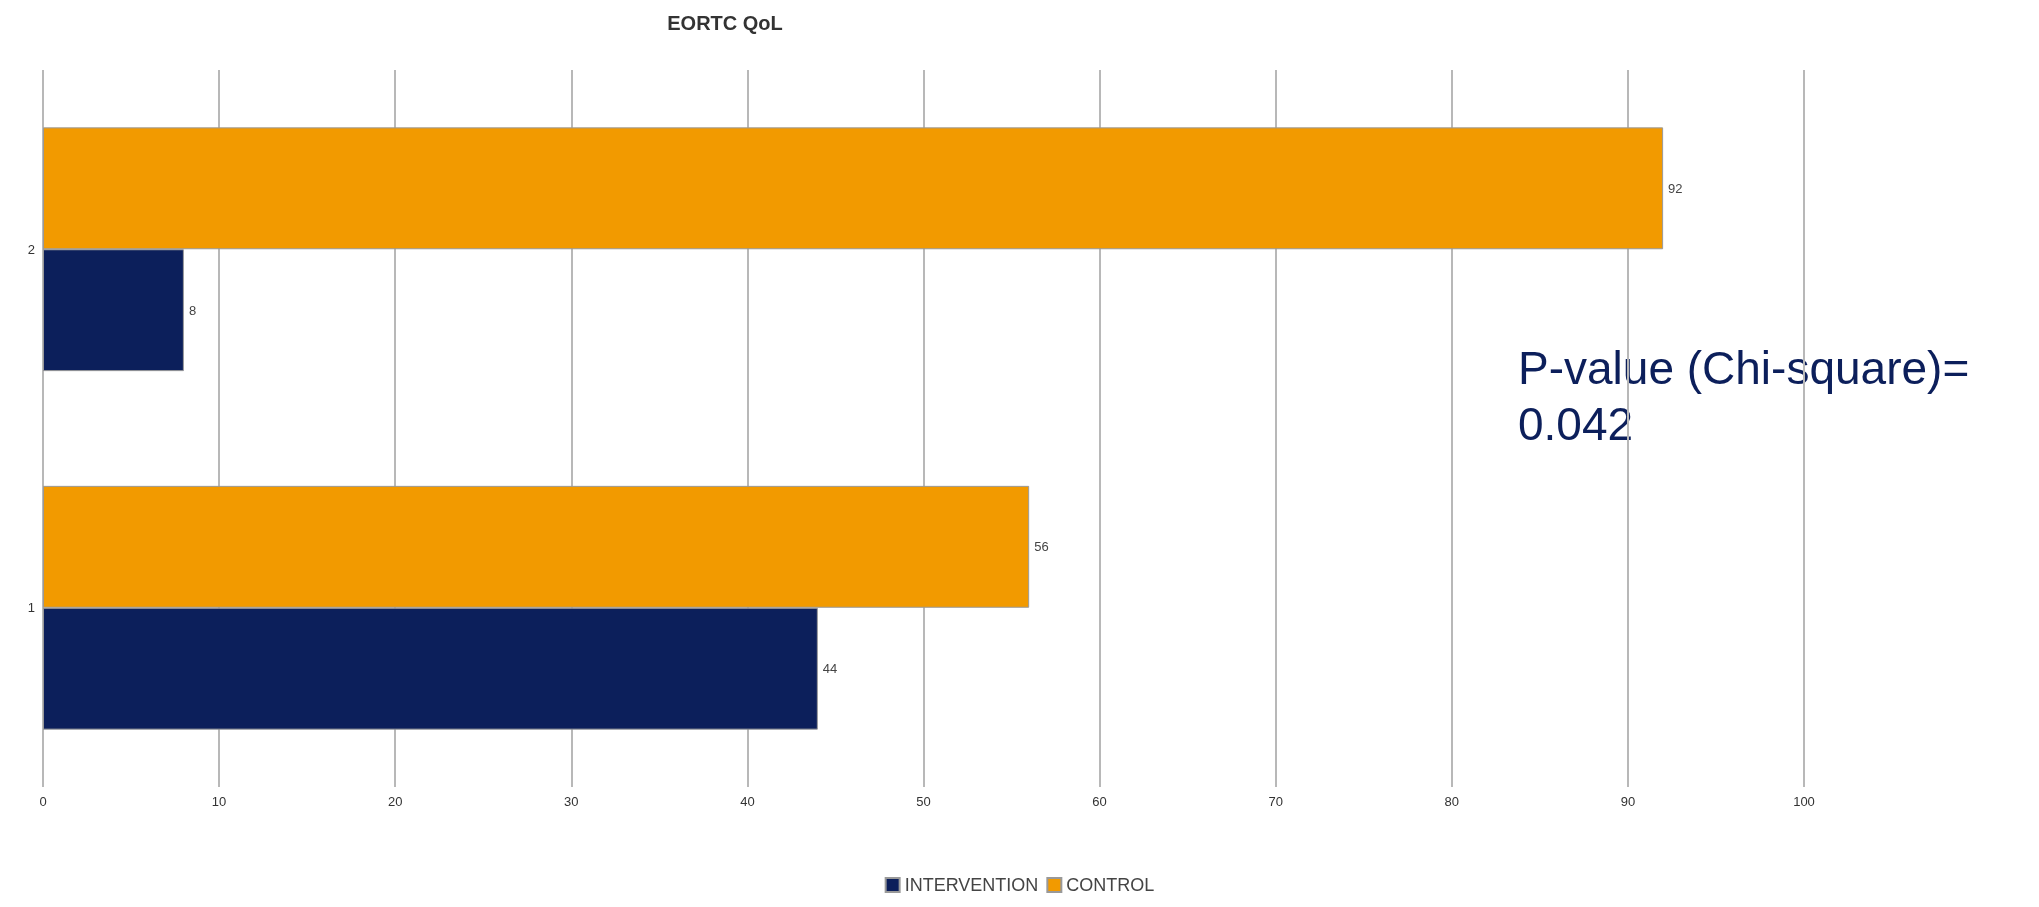  I want to click on x-tick-label: 40, so click(747, 801).